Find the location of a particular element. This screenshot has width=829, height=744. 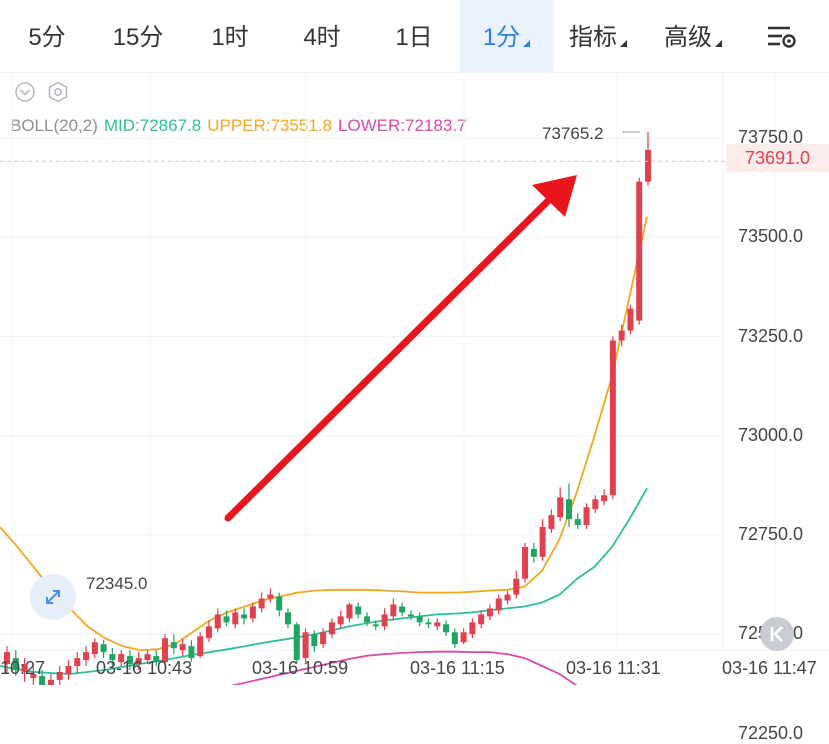

tab-indicators: 指标 is located at coordinates (598, 36).